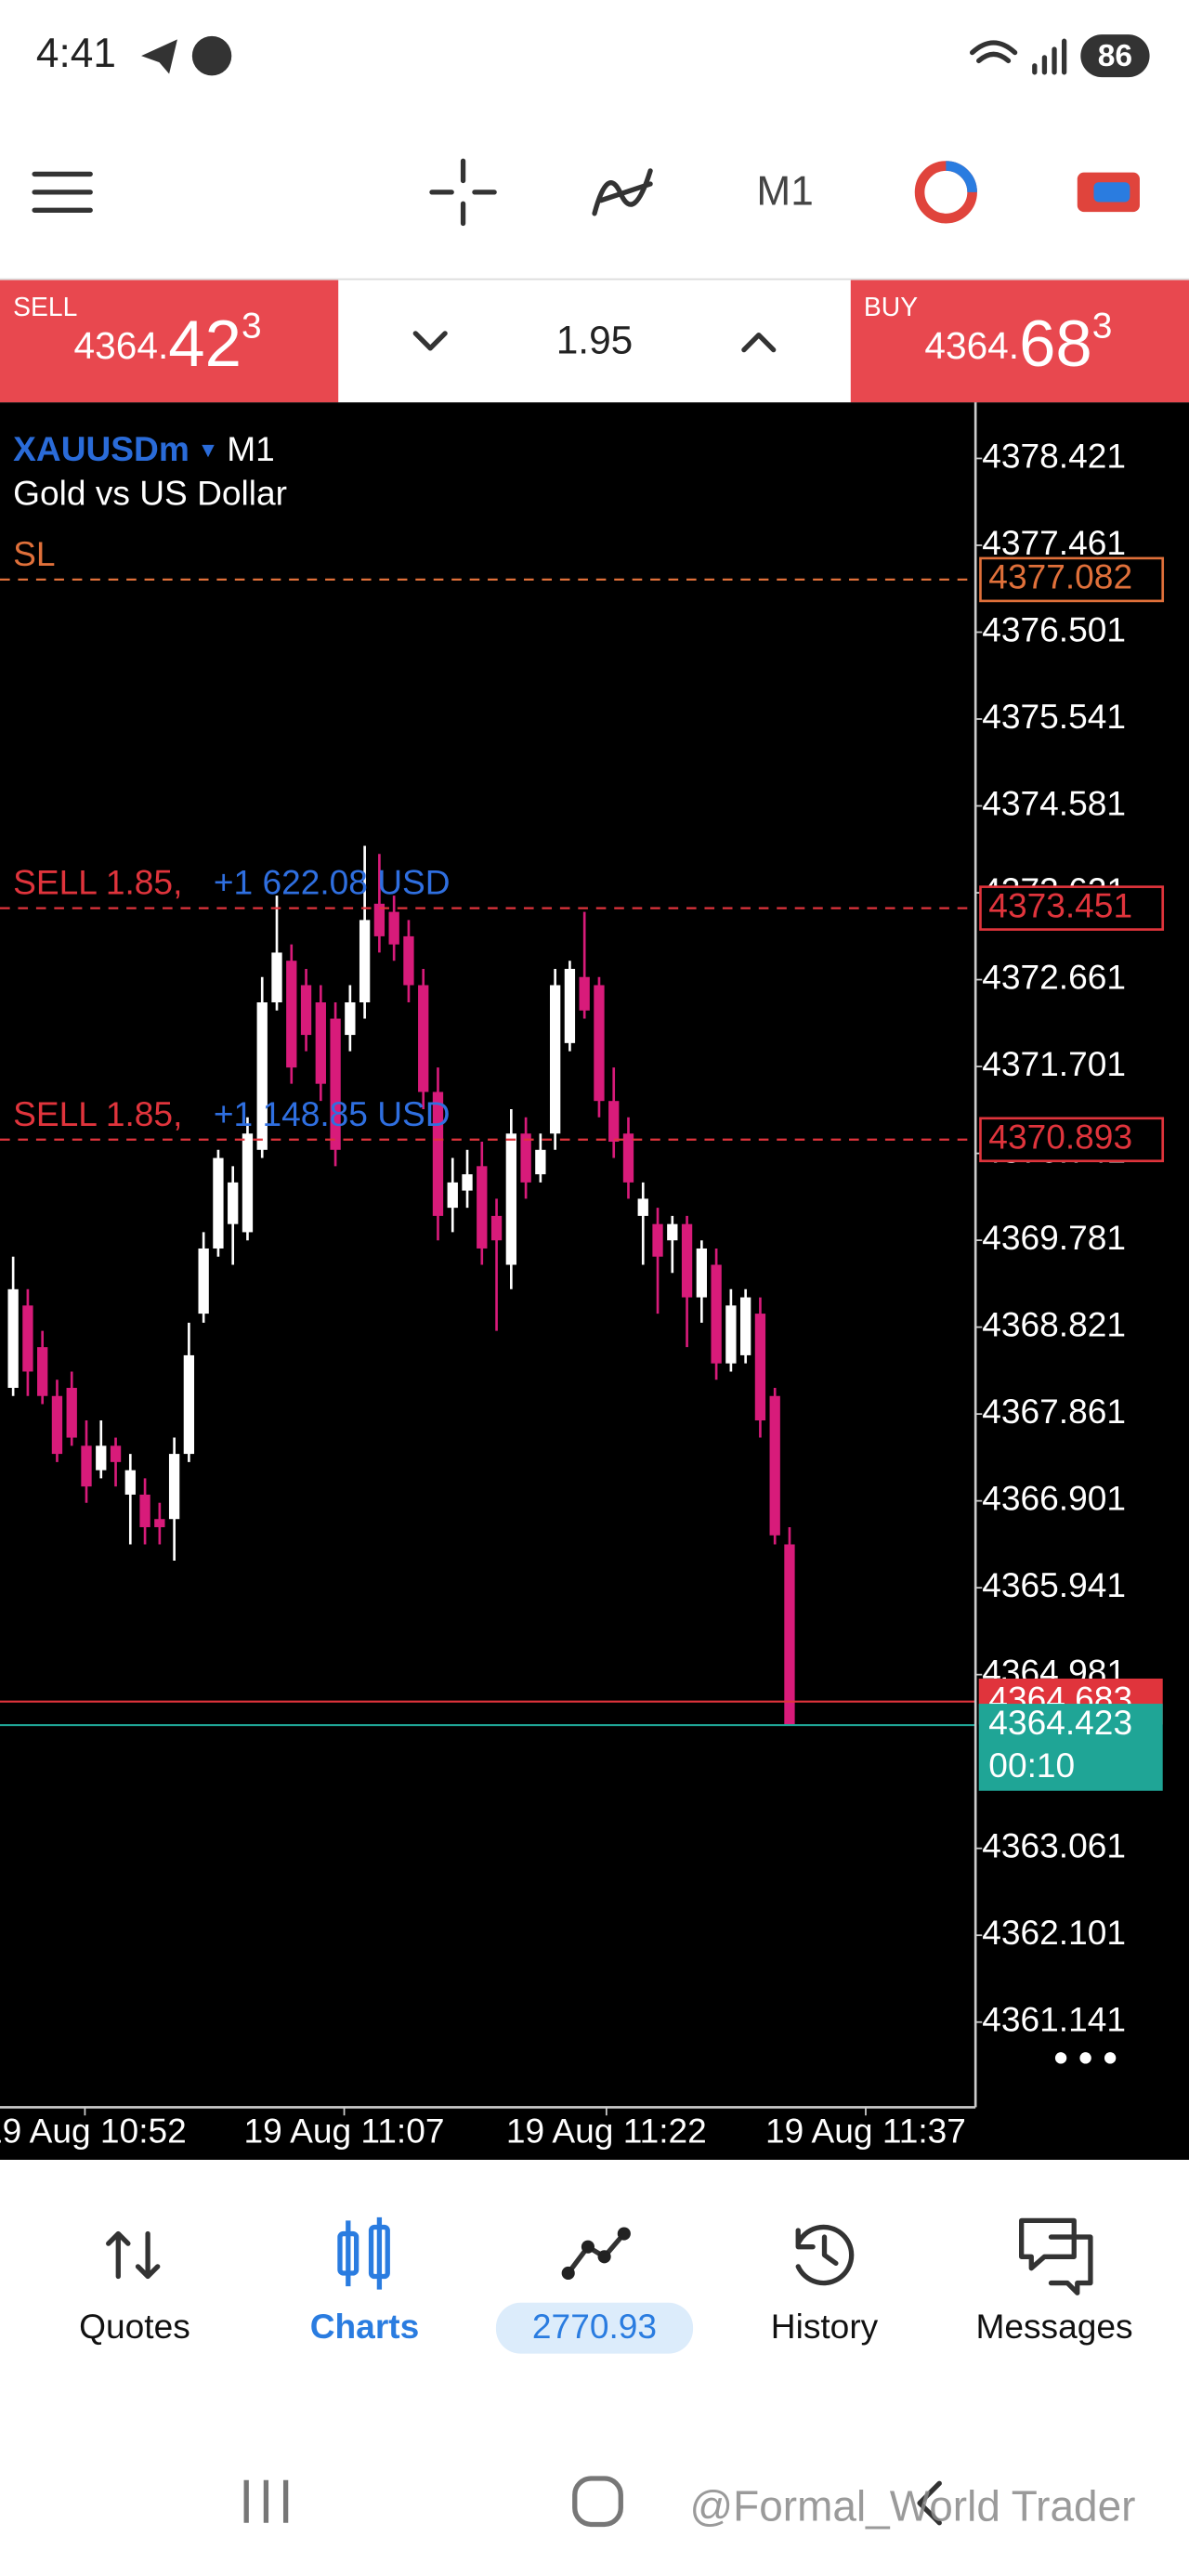 This screenshot has height=2576, width=1189. Describe the element at coordinates (1054, 976) in the screenshot. I see `y-tick-label: 4372.661` at that location.